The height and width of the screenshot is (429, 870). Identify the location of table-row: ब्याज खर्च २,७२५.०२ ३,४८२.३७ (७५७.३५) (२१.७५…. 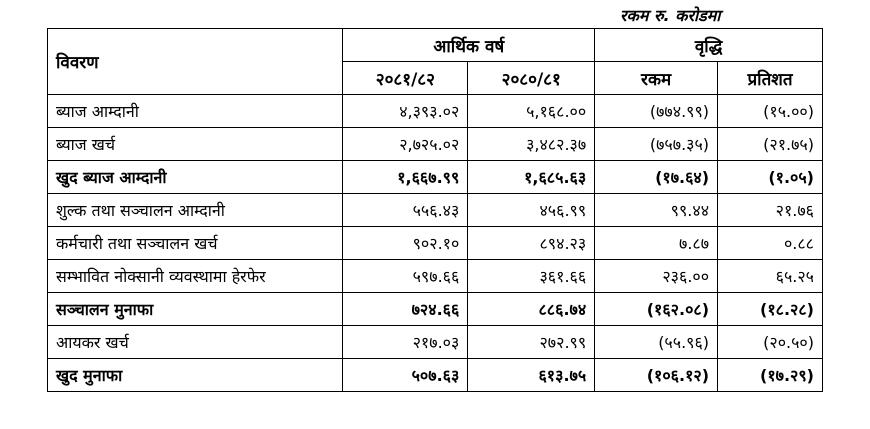
(434, 144).